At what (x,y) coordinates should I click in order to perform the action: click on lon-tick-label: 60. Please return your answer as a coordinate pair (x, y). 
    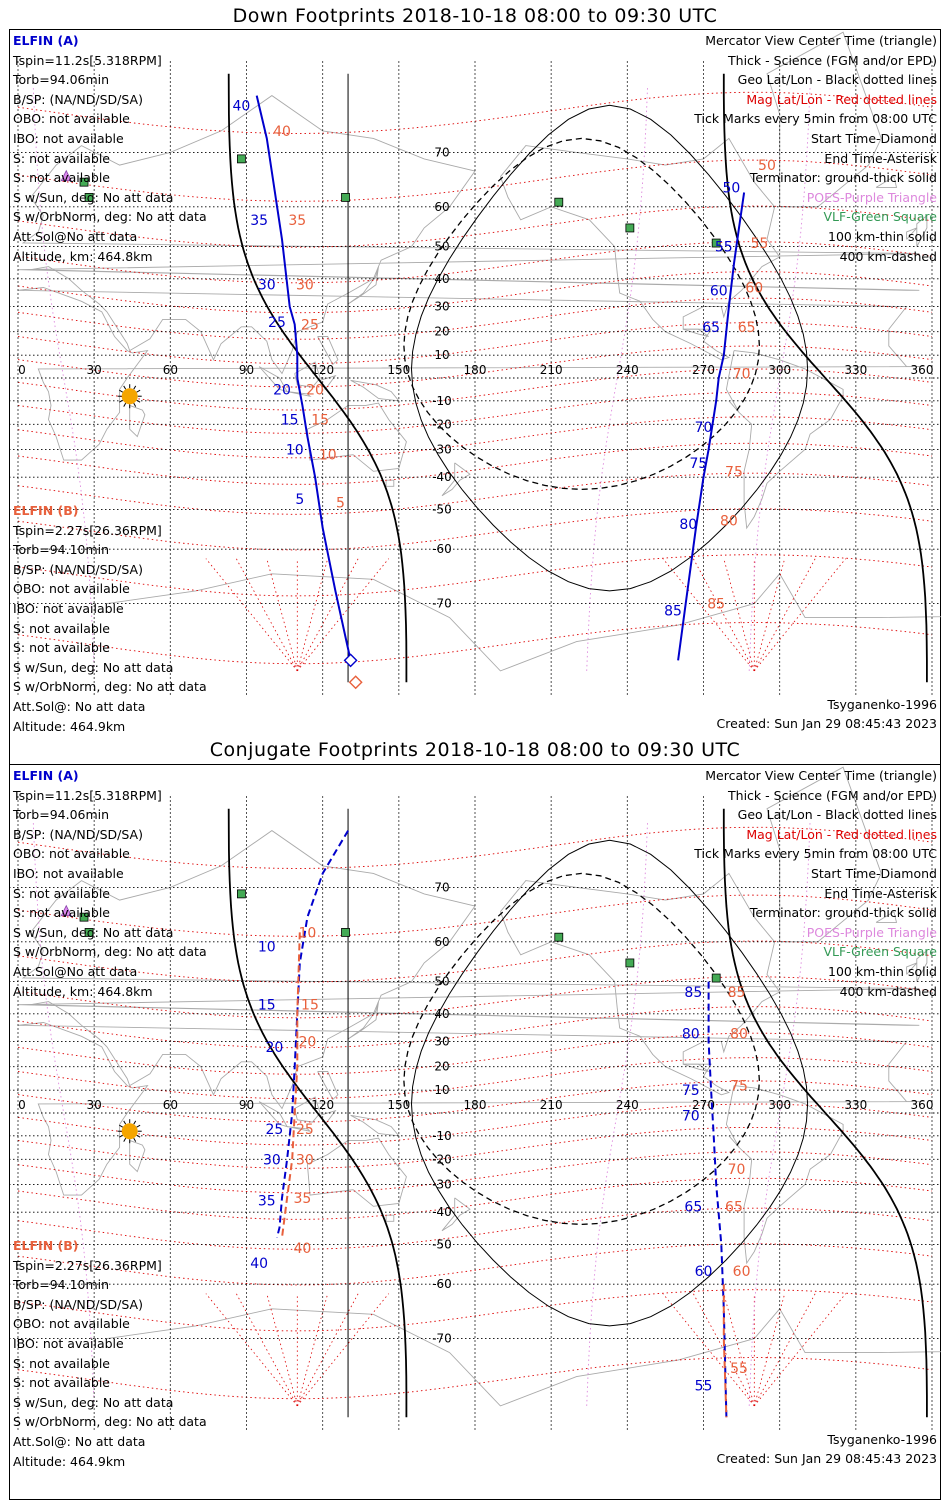
    Looking at the image, I should click on (170, 1105).